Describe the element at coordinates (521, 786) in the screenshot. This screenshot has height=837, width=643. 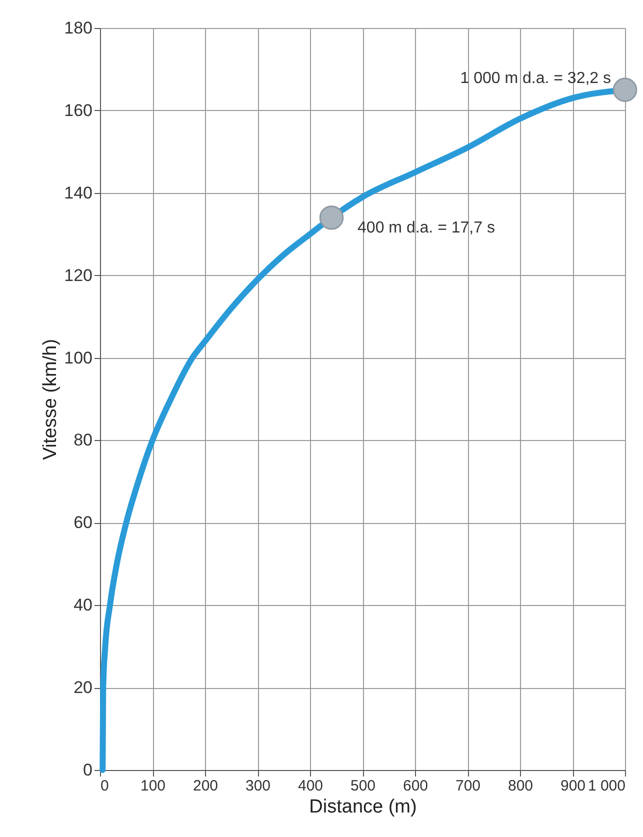
I see `x-tick-label: 800` at that location.